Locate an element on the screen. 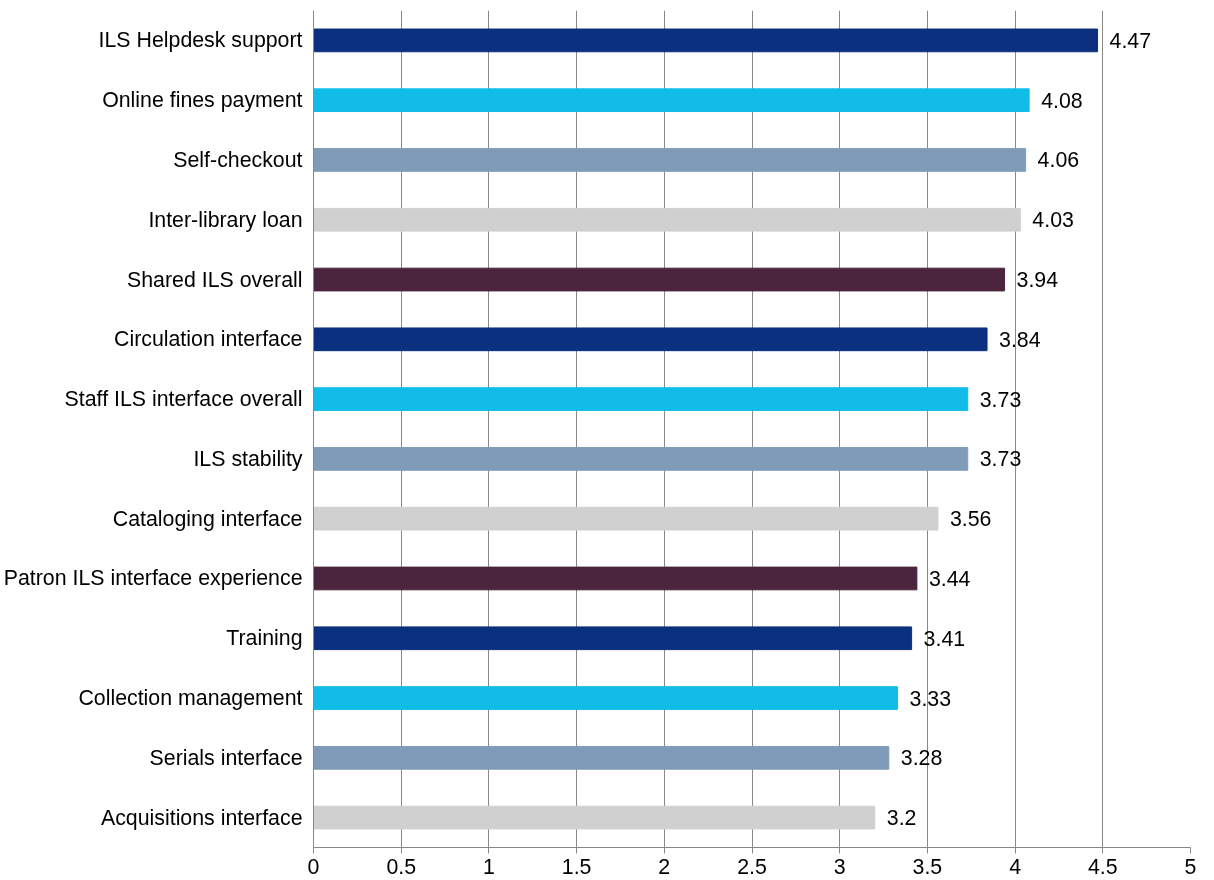  data-label: 3.2 is located at coordinates (901, 818).